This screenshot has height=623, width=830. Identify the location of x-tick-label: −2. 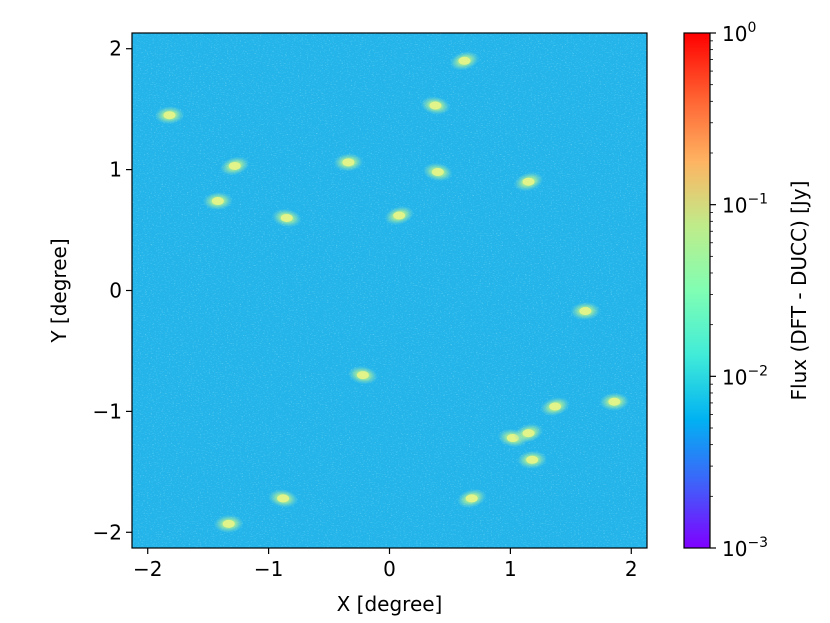
(147, 569).